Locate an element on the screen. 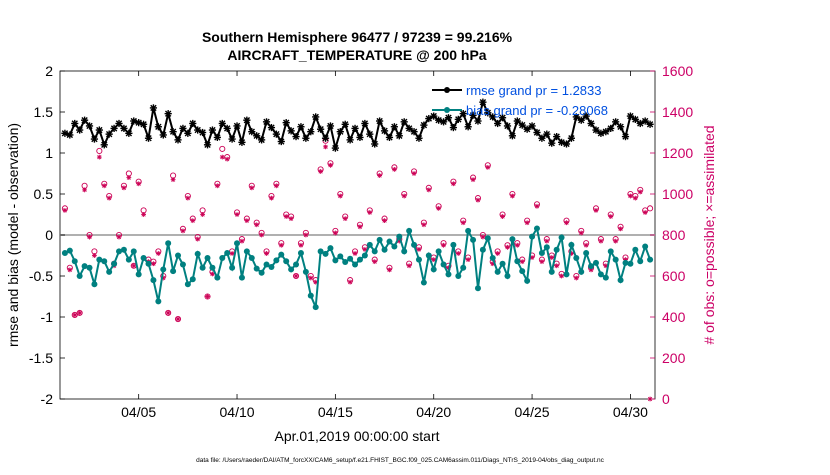  legend-bias-marker is located at coordinates (447, 110).